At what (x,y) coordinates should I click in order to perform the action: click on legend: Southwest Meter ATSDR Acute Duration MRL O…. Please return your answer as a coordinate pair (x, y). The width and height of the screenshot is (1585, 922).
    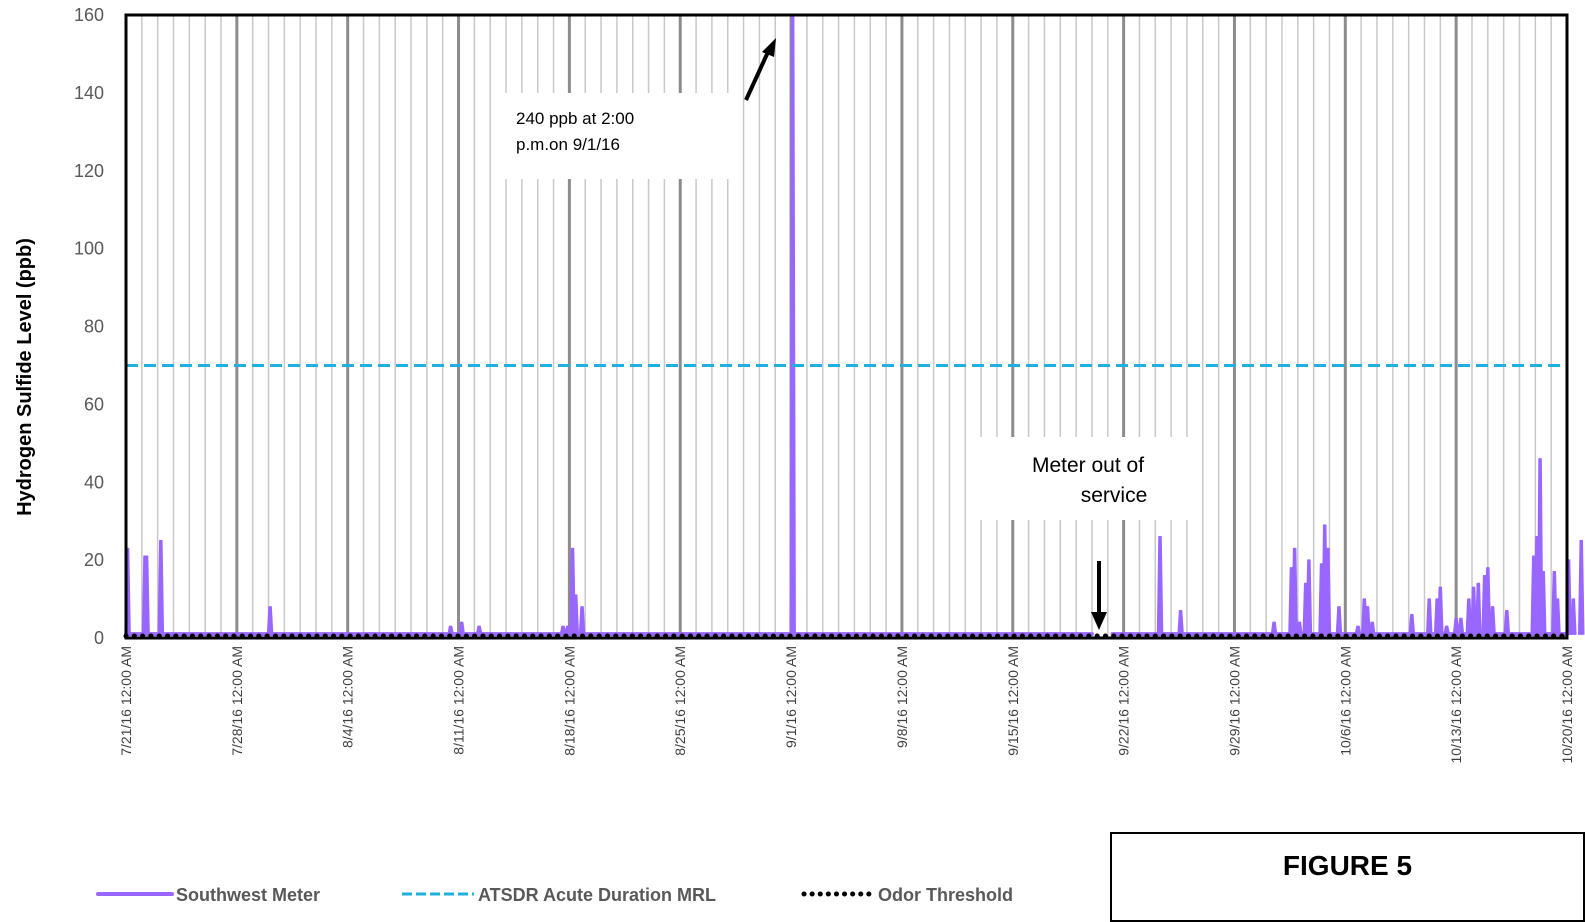
    Looking at the image, I should click on (554, 895).